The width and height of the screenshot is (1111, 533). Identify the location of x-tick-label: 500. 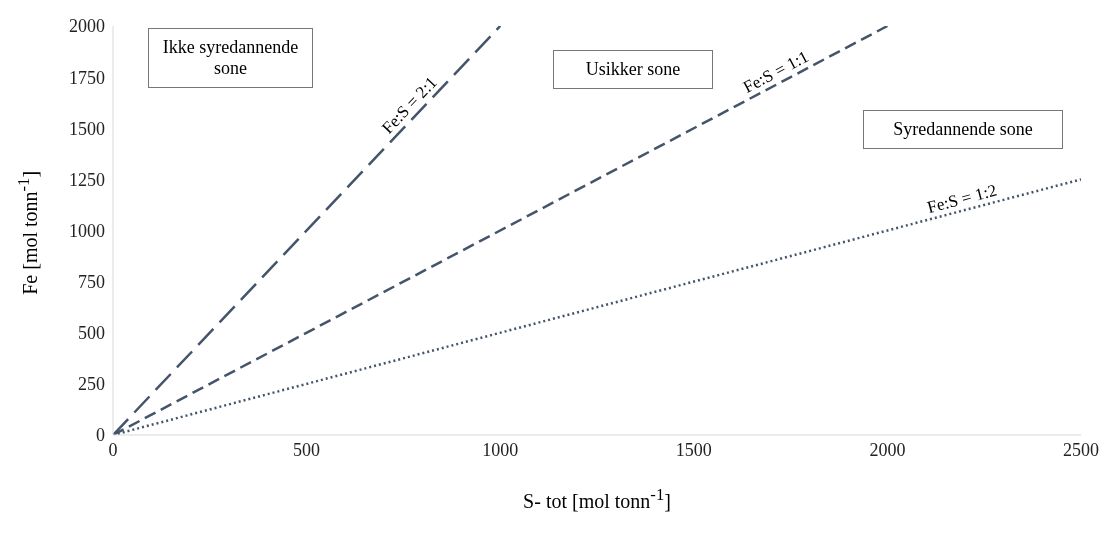
(307, 449).